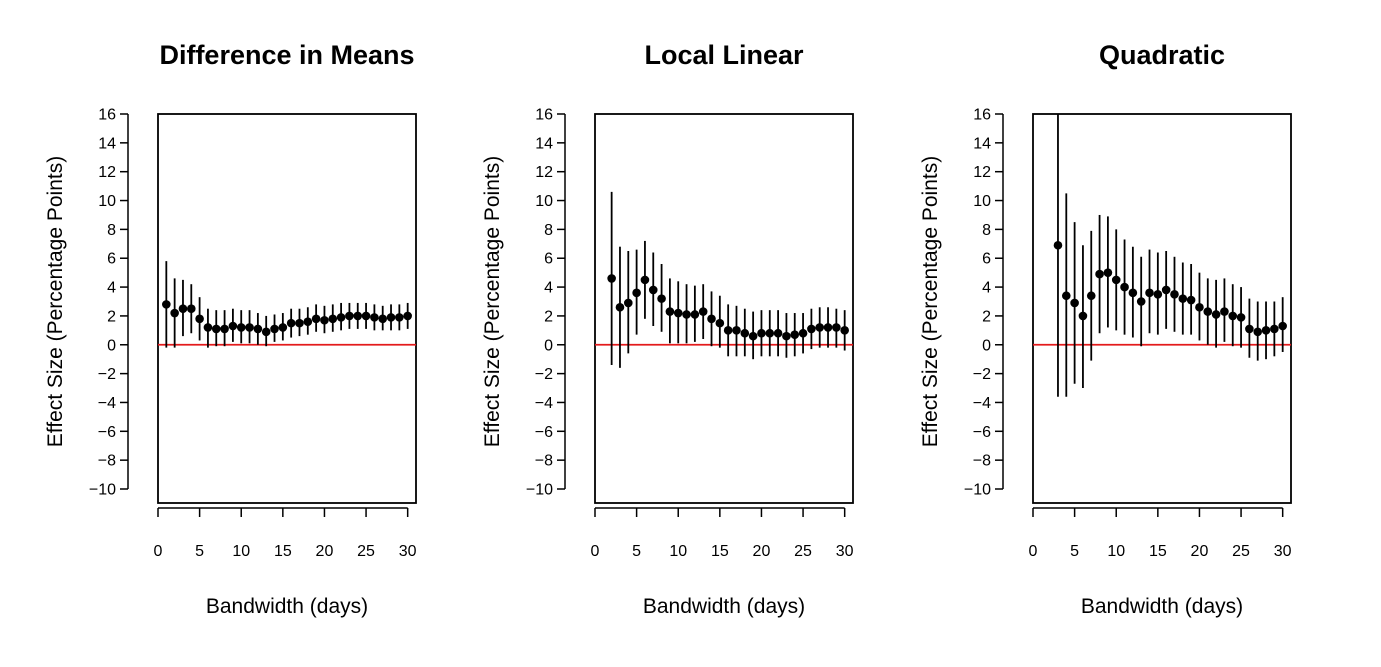 This screenshot has height=667, width=1381. Describe the element at coordinates (548, 230) in the screenshot. I see `y-tick-label: 8` at that location.